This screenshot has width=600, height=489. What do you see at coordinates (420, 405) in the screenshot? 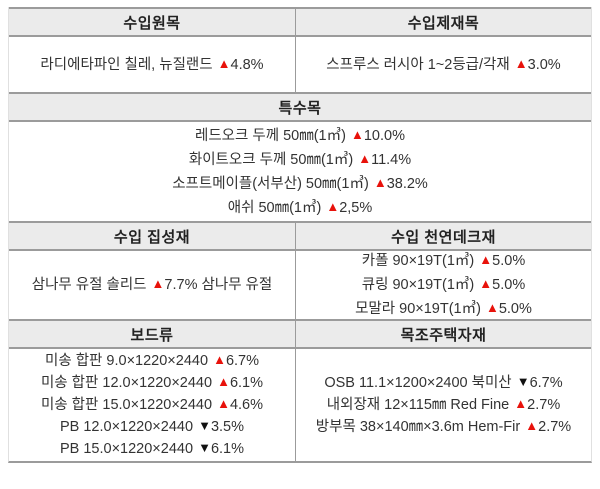
I see `item-text: 내외장재 12×115㎜ Red Fine` at bounding box center [420, 405].